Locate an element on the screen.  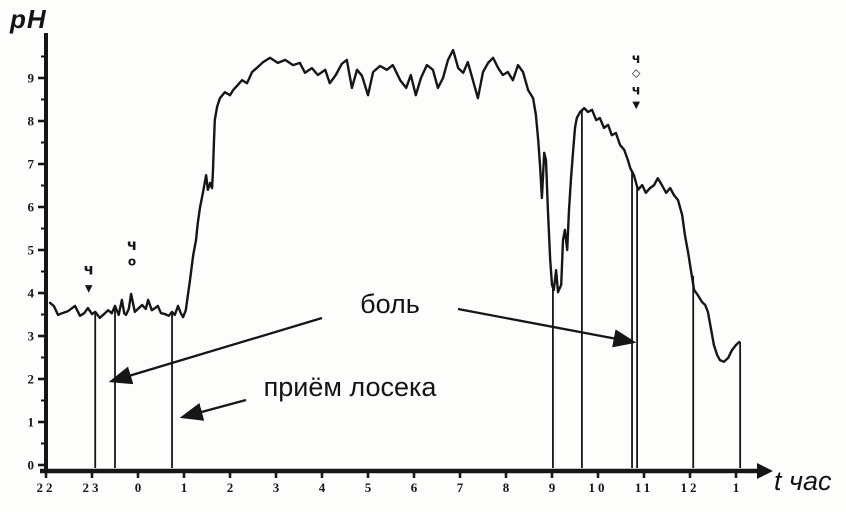
x-tick-label: 8 is located at coordinates (506, 487).